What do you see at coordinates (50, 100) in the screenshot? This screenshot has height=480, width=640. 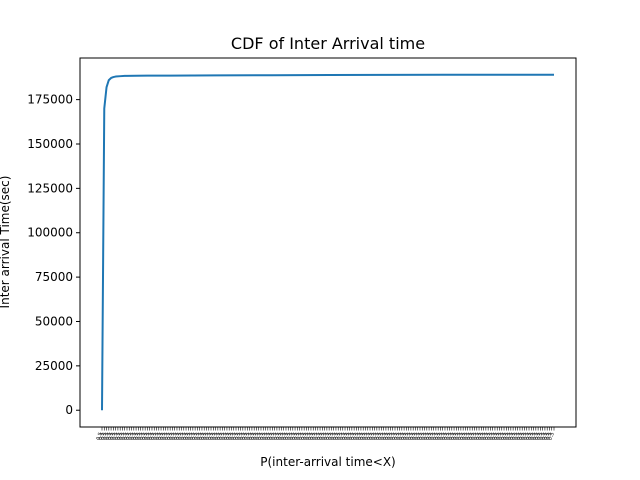 I see `y-tick-label: 175000` at bounding box center [50, 100].